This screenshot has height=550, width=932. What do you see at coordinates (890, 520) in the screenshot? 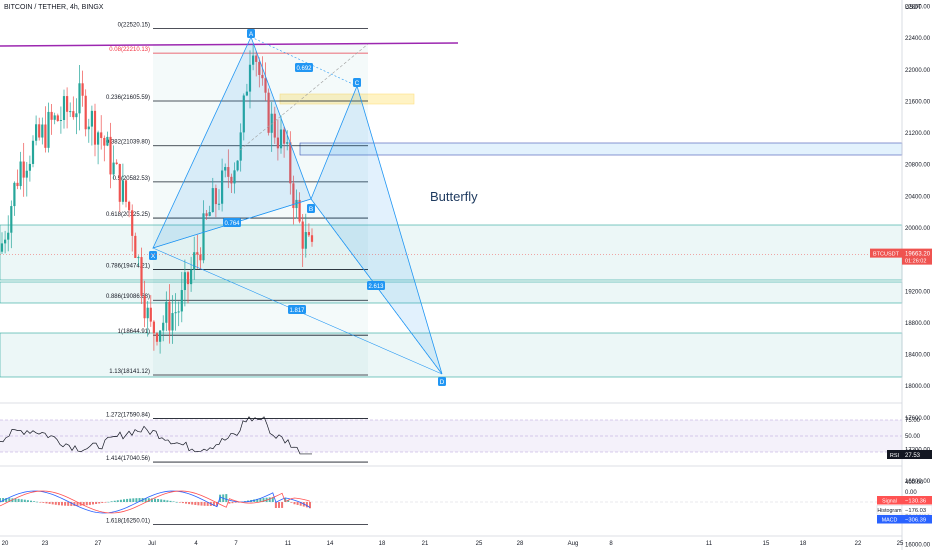
I see `macd-legend-name: MACD` at bounding box center [890, 520].